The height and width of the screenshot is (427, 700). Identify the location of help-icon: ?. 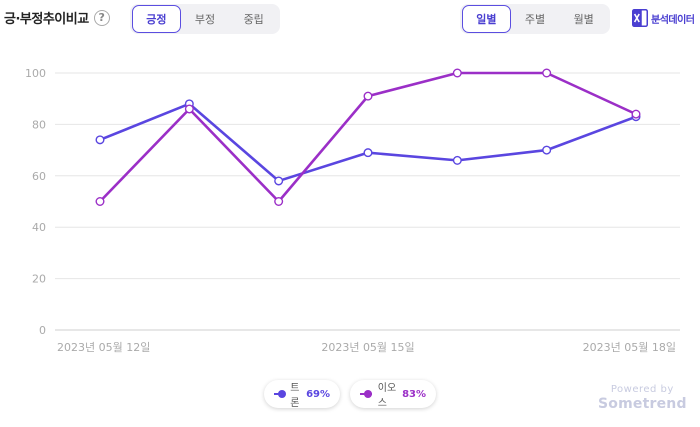
(101, 17).